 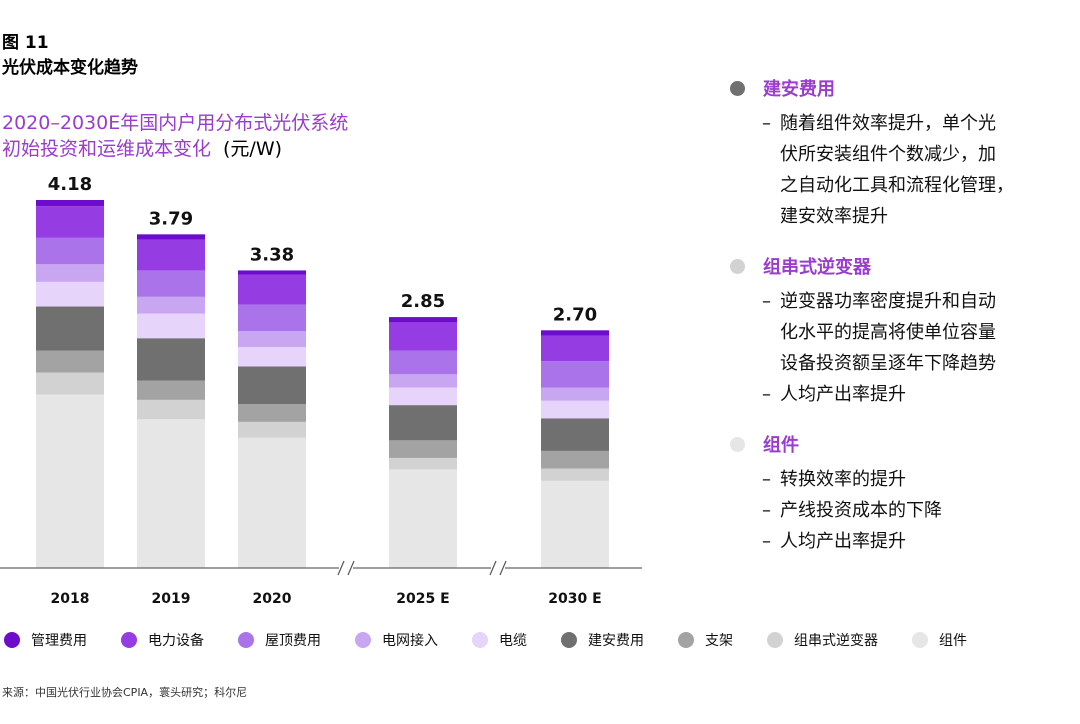 I want to click on note-heading: 组串式逆变器, so click(x=902, y=266).